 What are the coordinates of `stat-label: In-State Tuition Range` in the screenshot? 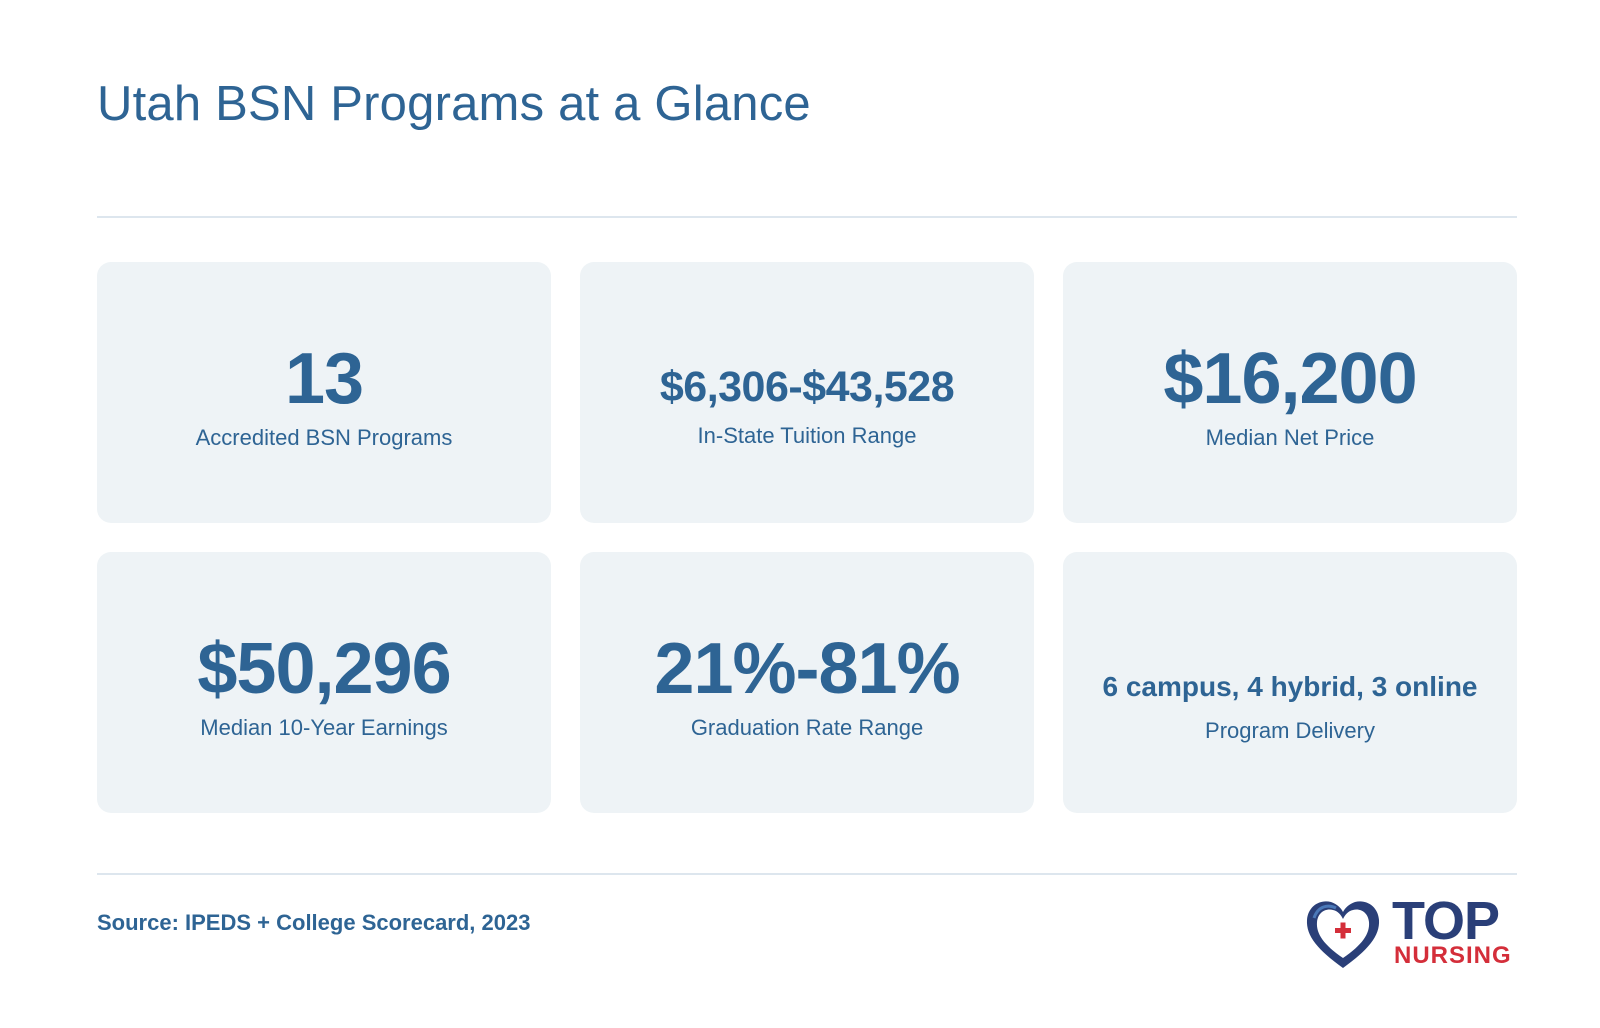 It's located at (807, 435).